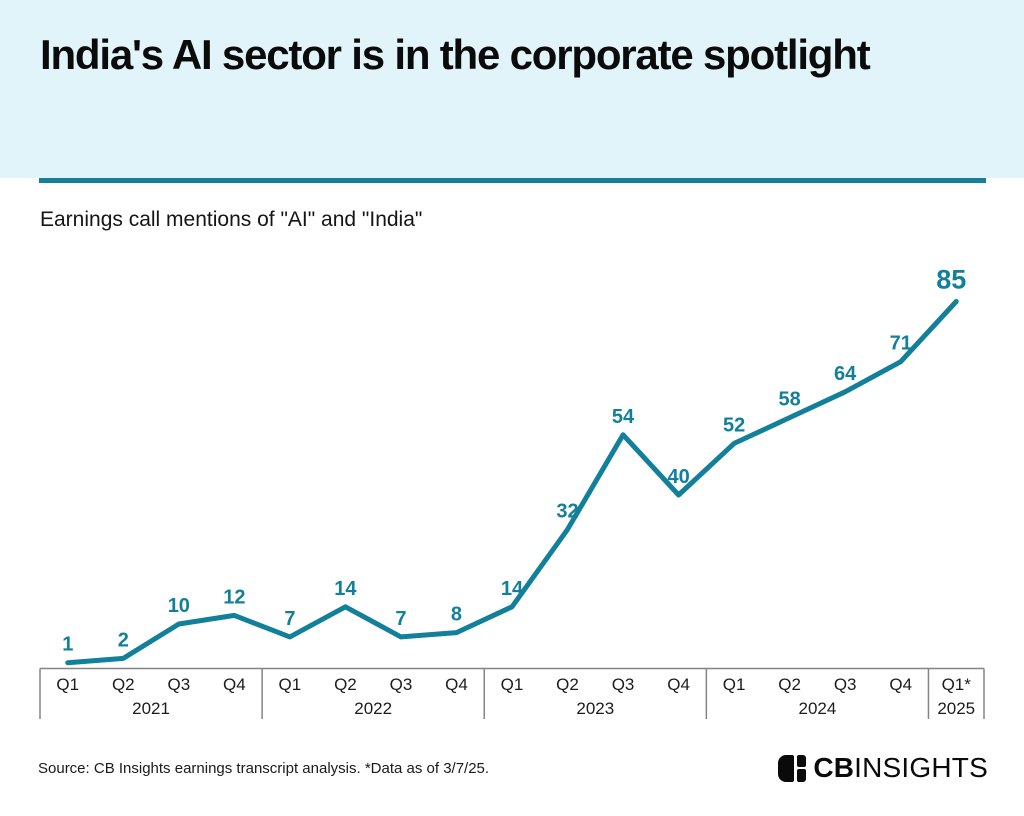 The width and height of the screenshot is (1024, 816). Describe the element at coordinates (623, 417) in the screenshot. I see `data-label: 54` at that location.